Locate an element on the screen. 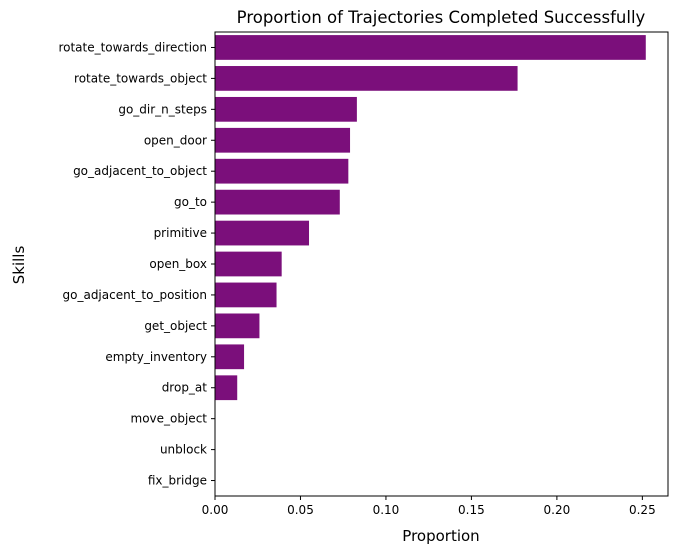 This screenshot has width=700, height=552. x-axis-label: Proportion is located at coordinates (440, 536).